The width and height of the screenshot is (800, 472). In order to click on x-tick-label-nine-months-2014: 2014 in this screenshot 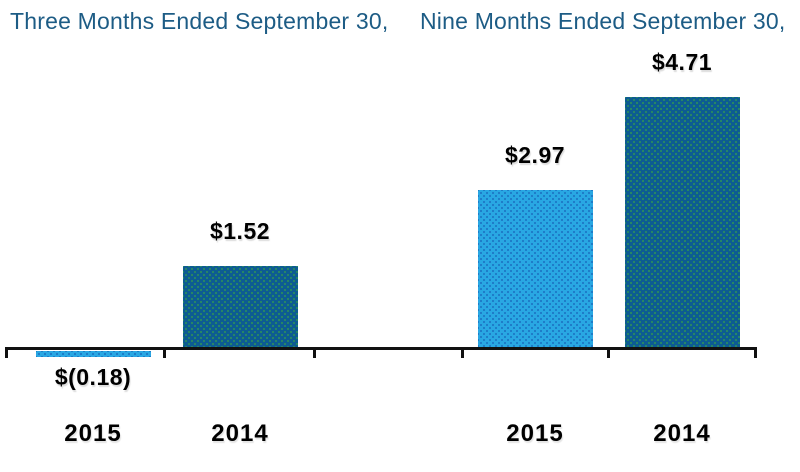, I will do `click(682, 433)`.